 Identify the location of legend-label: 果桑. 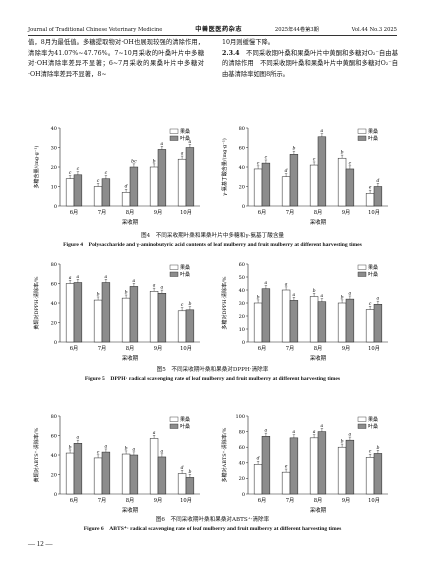
(373, 131).